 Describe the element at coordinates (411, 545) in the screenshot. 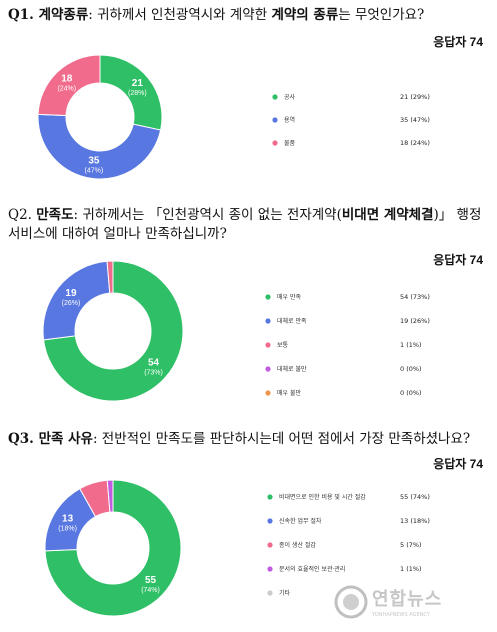

I see `legend-value: 5 (7%)` at that location.